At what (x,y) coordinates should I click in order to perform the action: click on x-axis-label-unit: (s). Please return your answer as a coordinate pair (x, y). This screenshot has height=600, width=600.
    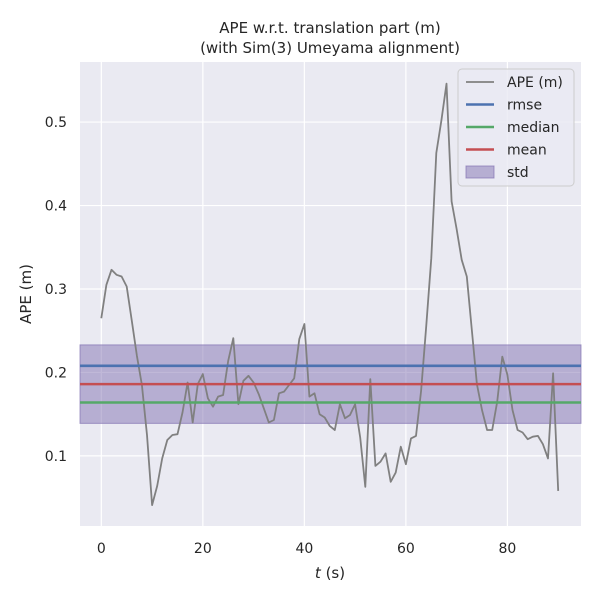
    Looking at the image, I should click on (333, 573).